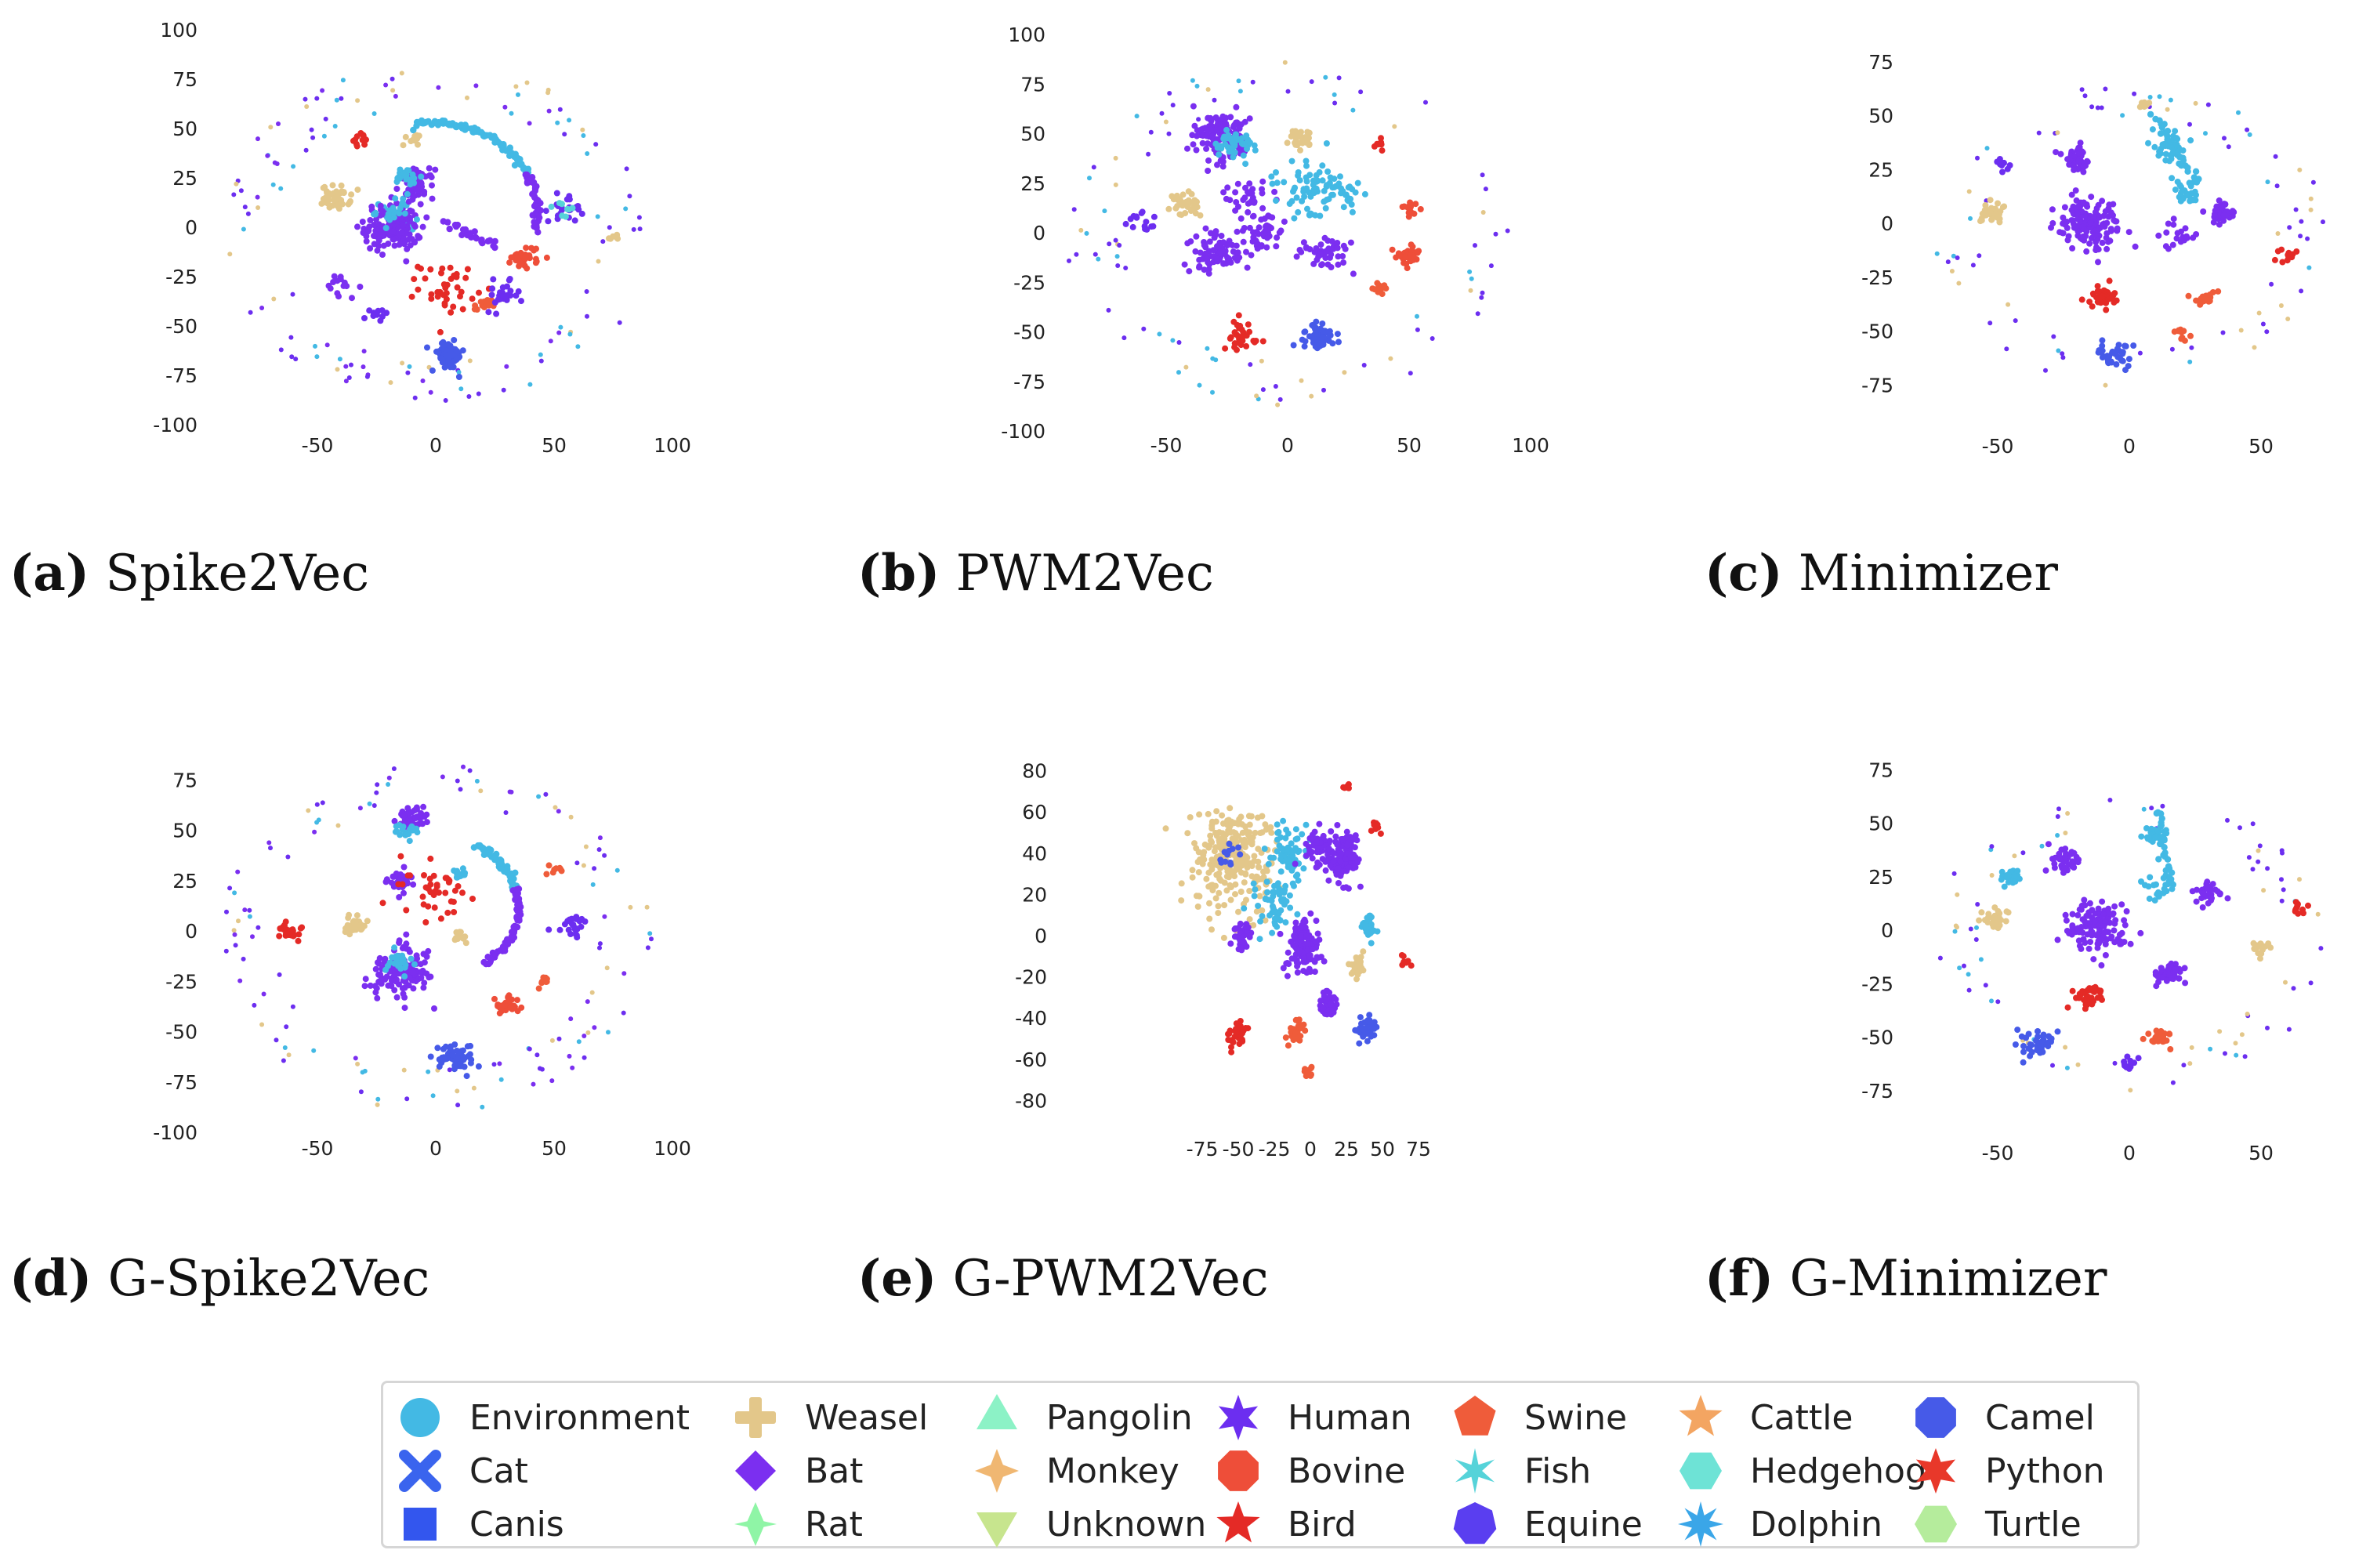 This screenshot has height=1568, width=2377. I want to click on legend-marker-triangle-up-icon, so click(997, 1411).